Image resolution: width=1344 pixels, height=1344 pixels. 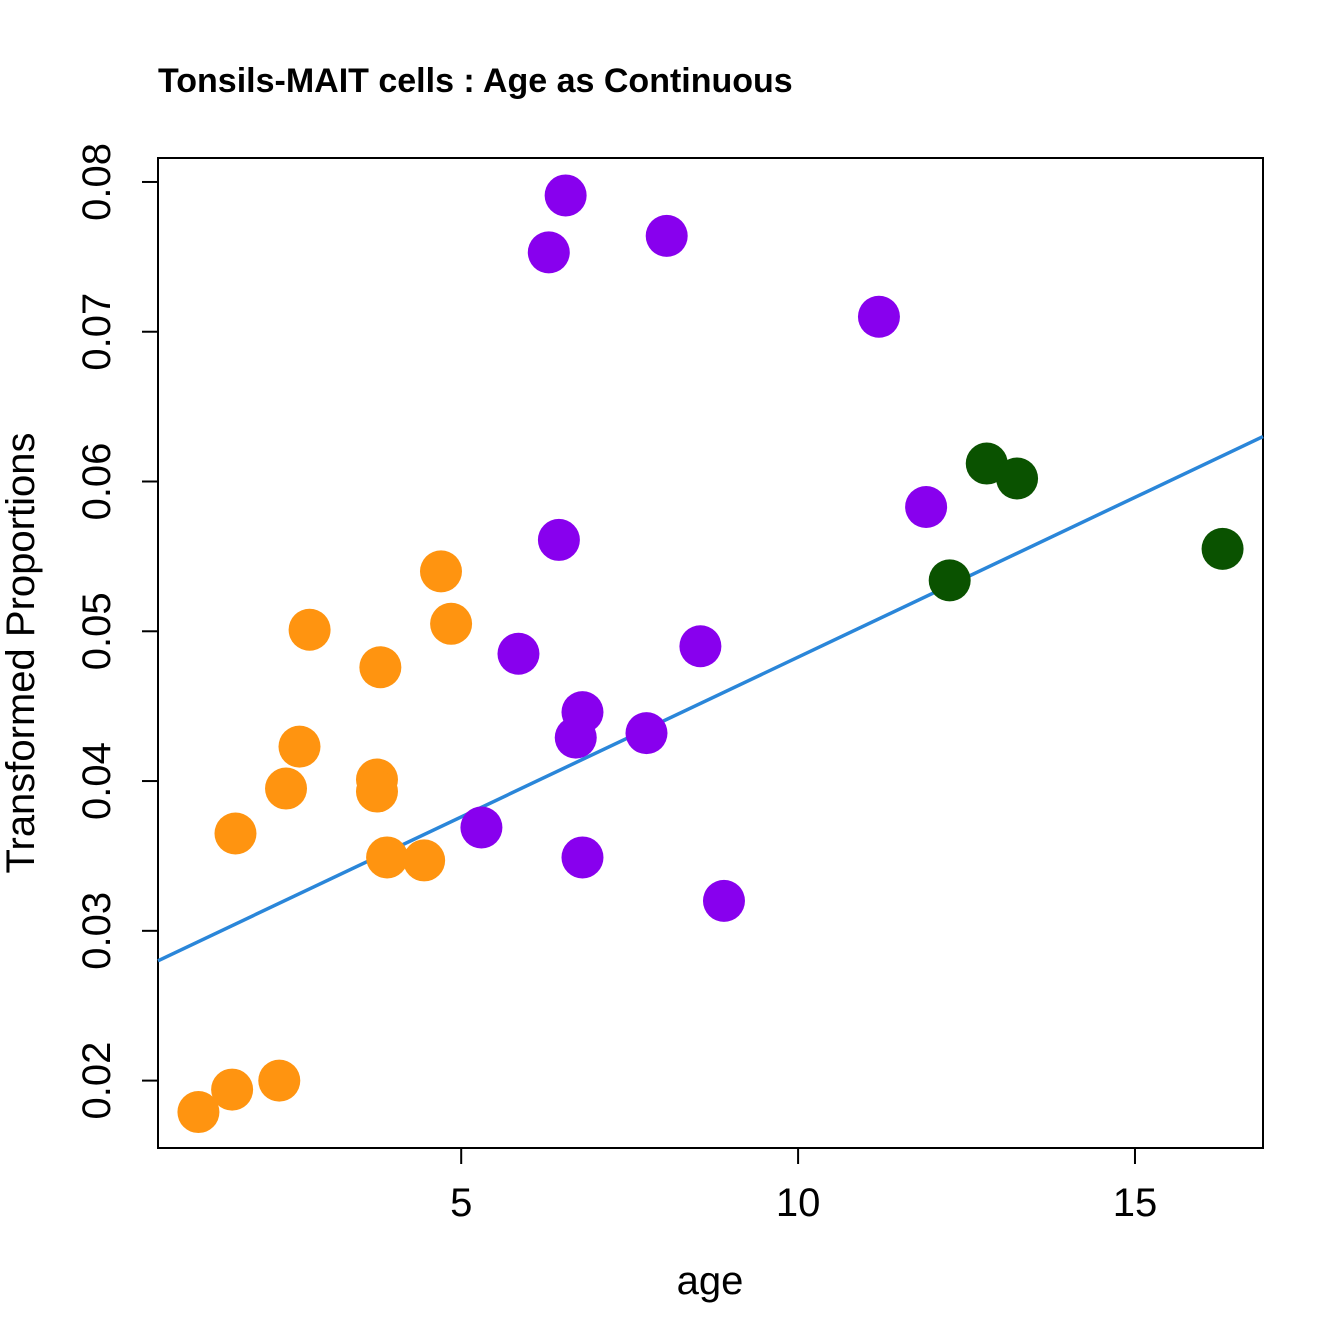 What do you see at coordinates (1135, 1203) in the screenshot?
I see `x-tick-label: 15` at bounding box center [1135, 1203].